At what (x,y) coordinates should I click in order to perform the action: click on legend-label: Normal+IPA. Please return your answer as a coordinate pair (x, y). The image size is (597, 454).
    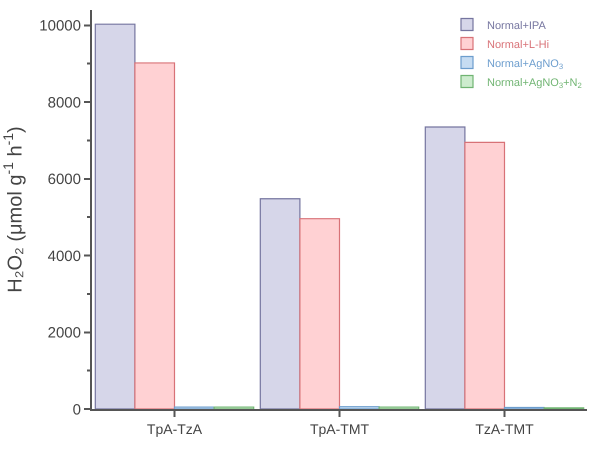
    Looking at the image, I should click on (516, 26).